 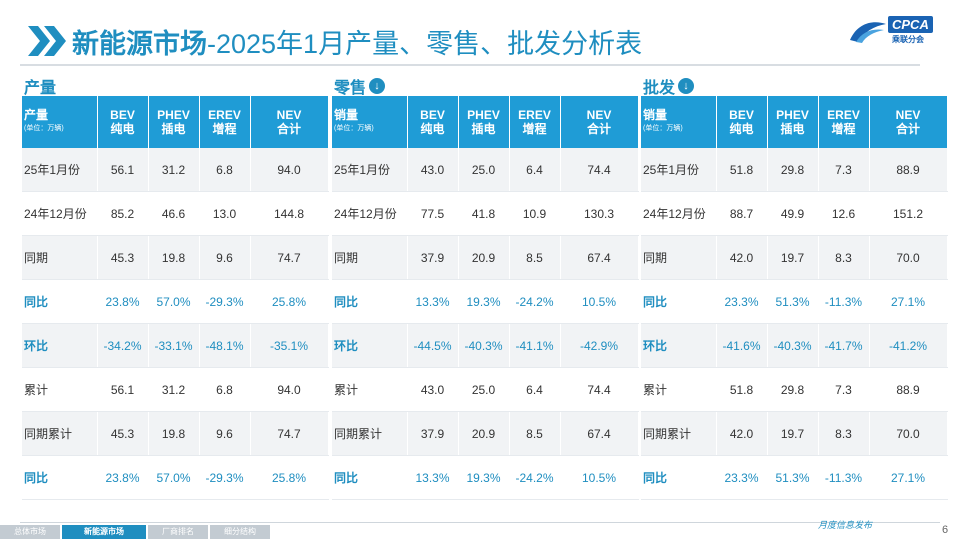 I want to click on cell-erev: -48.1%, so click(x=225, y=345).